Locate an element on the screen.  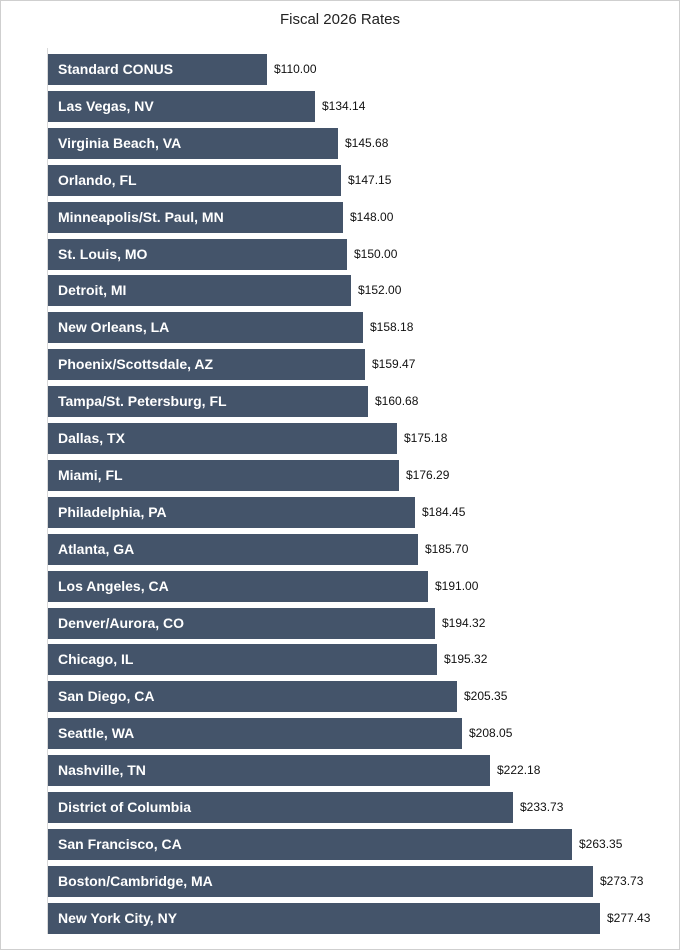
value-label: $152.00 is located at coordinates (380, 290).